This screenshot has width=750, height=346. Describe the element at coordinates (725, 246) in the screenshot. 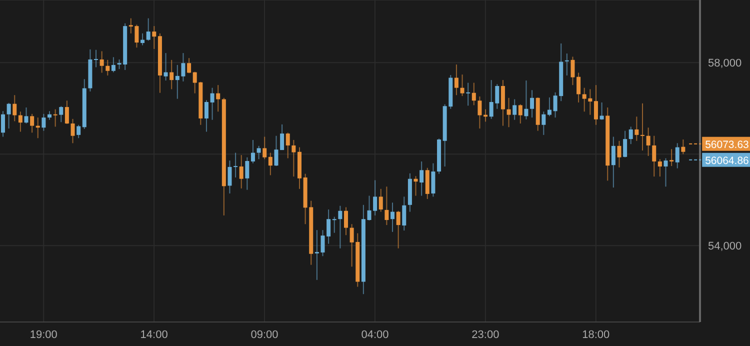

I see `y-tick-label: 54,000` at that location.